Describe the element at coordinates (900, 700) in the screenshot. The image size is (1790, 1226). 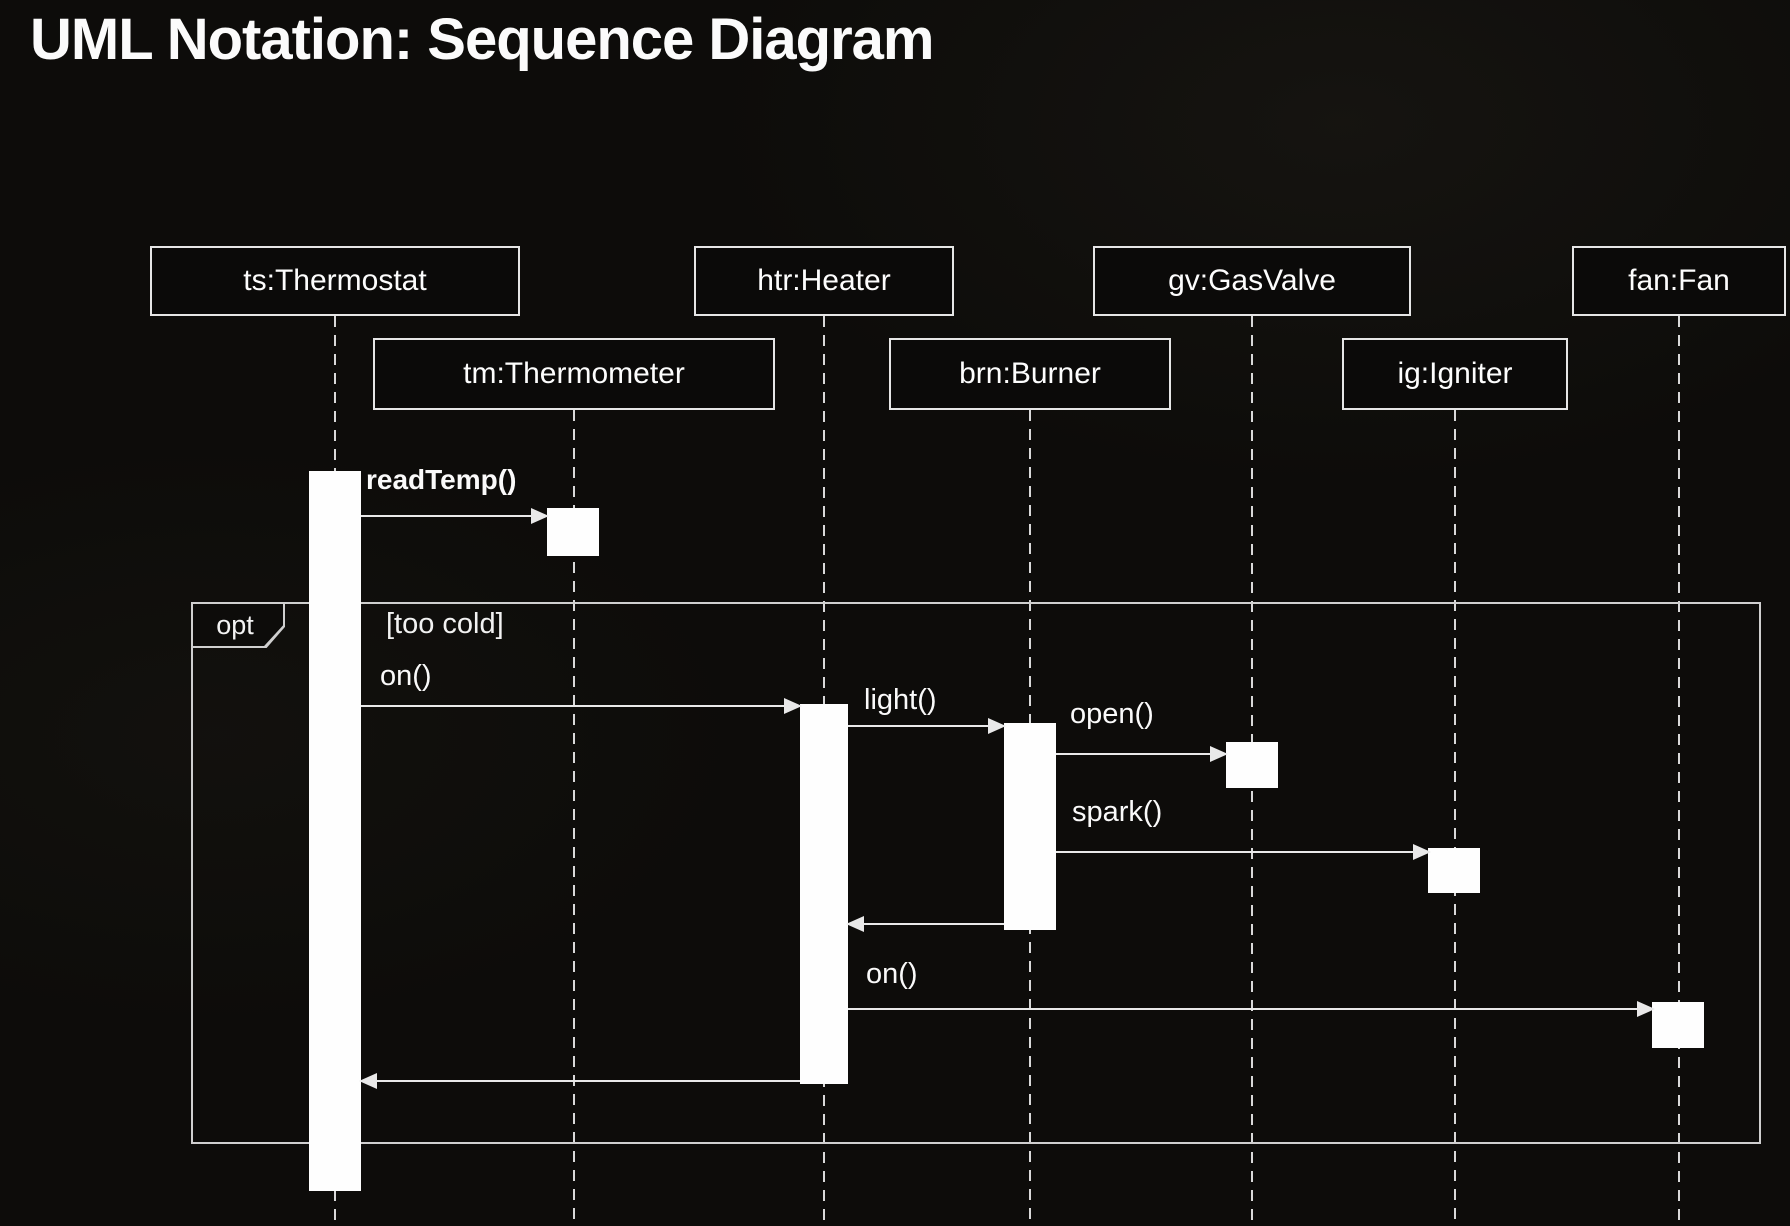
I see `message-label-light: light()` at that location.